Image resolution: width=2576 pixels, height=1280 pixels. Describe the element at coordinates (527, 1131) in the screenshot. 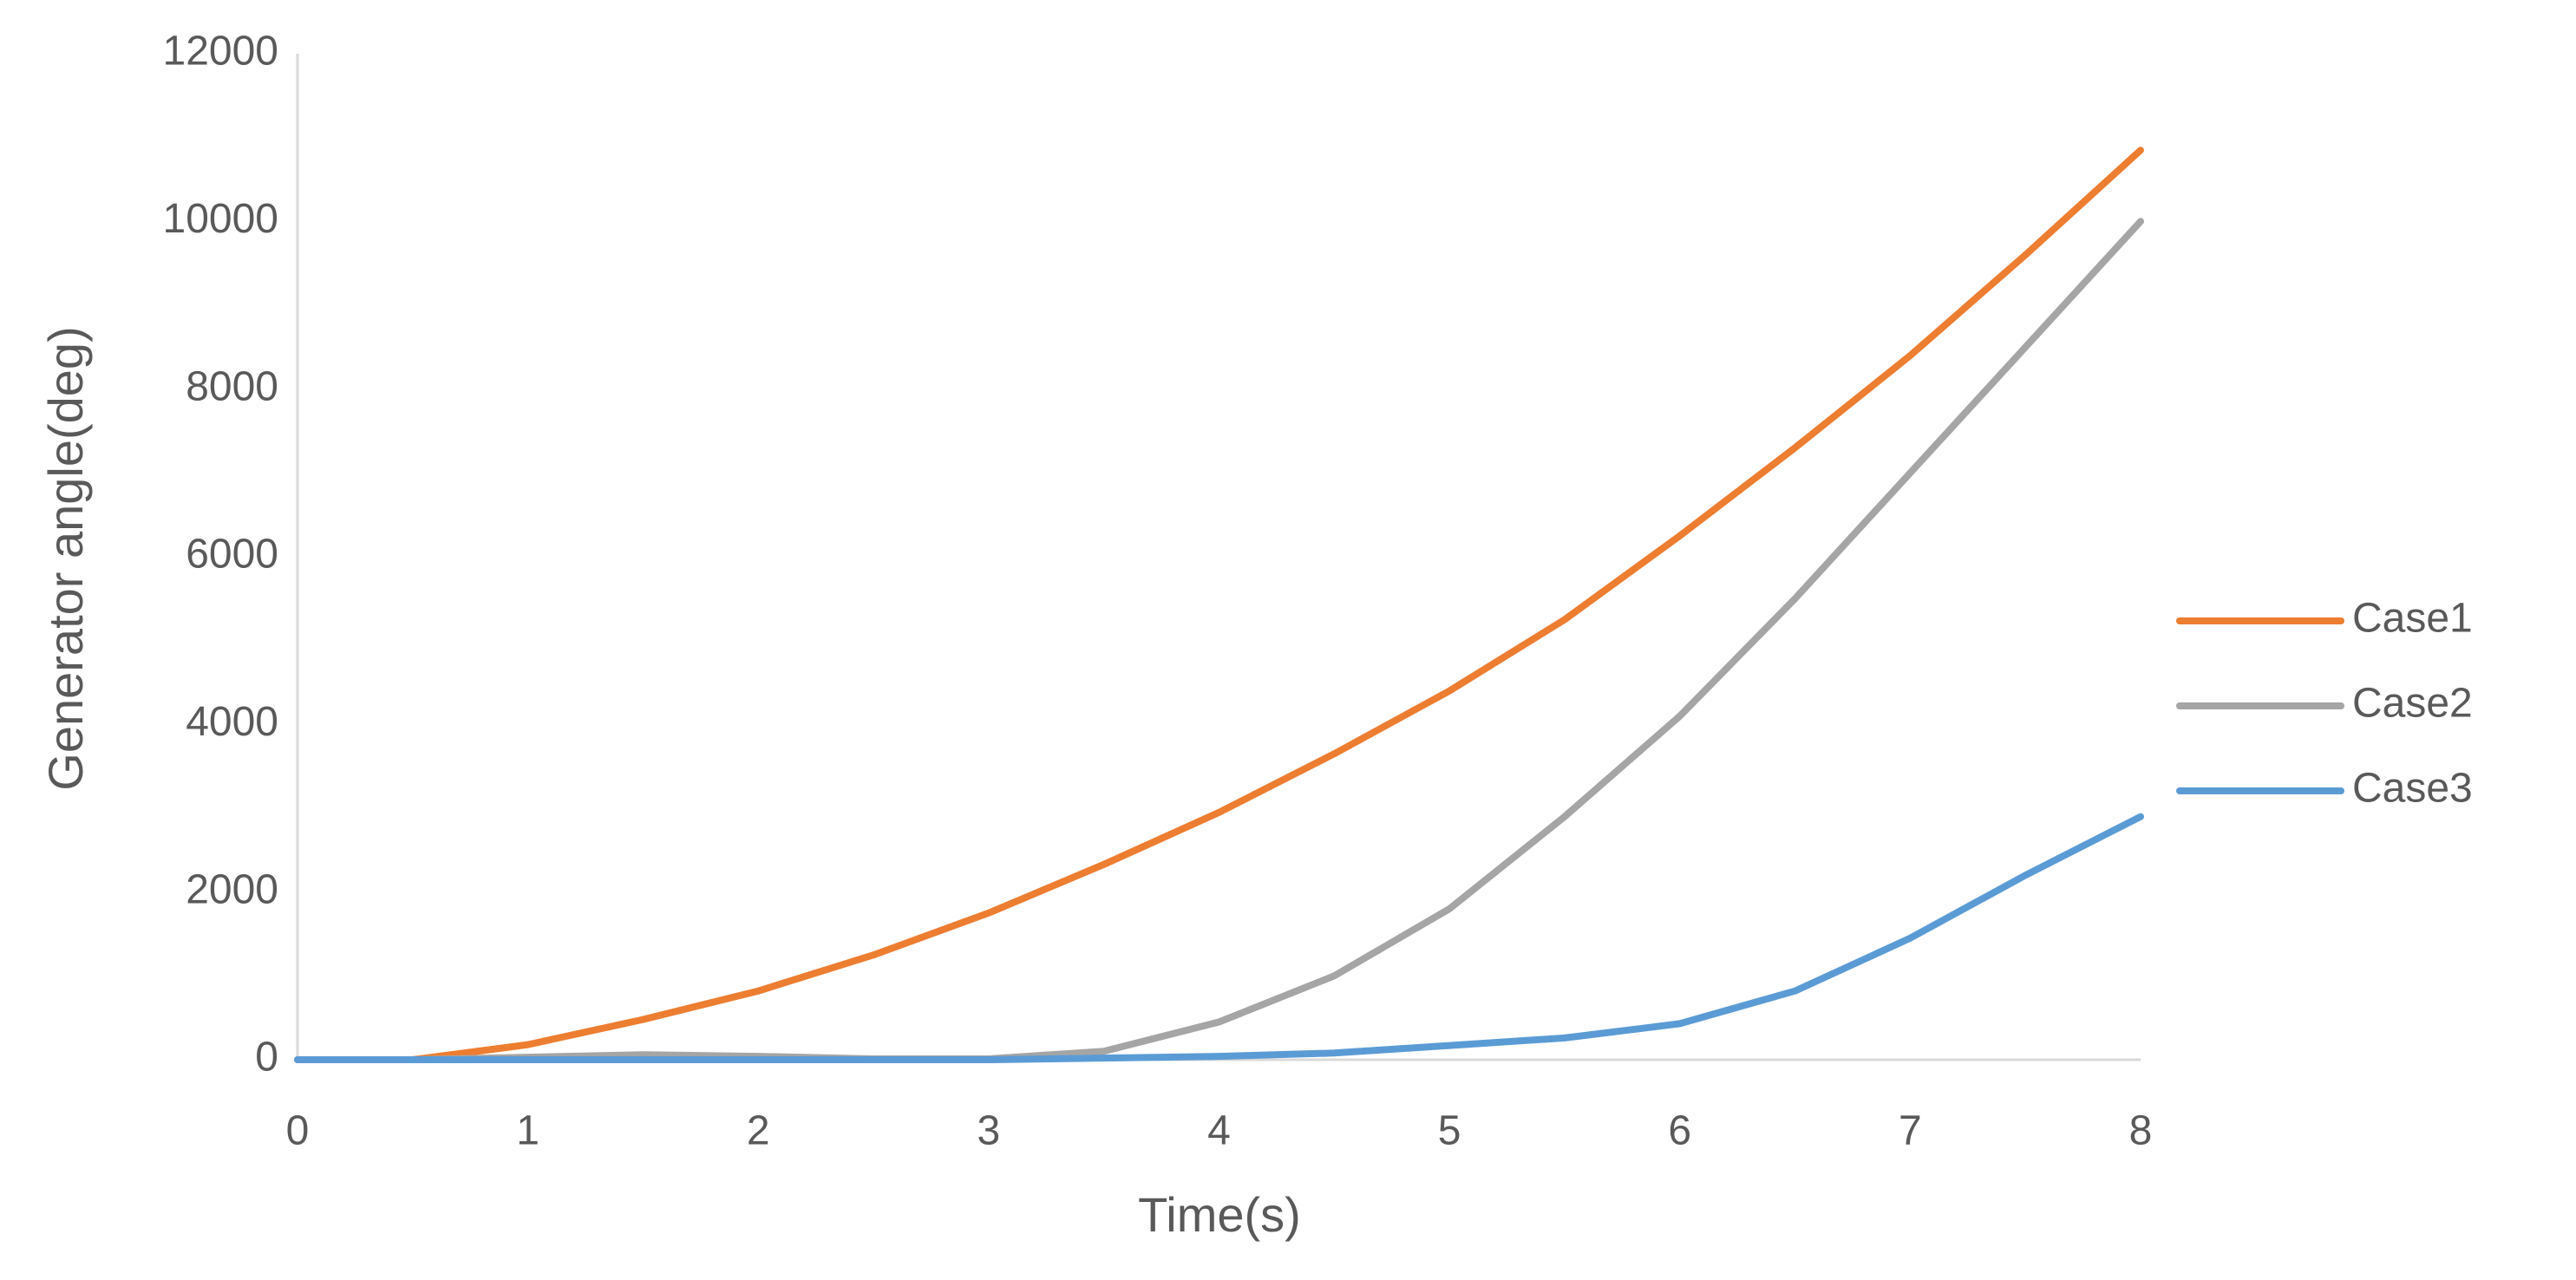

I see `x-tick-label: 1` at that location.